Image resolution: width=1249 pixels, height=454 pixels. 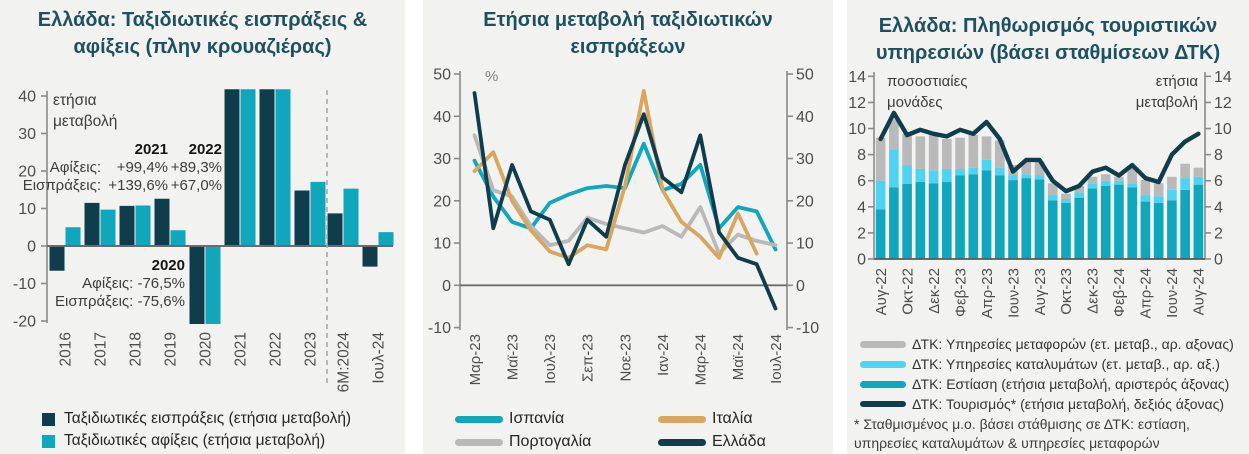 I want to click on svg-text:Αφίξεις:Εισπράξεις:: Αφίξεις: Εισπράξεις:, so click(x=62, y=176).